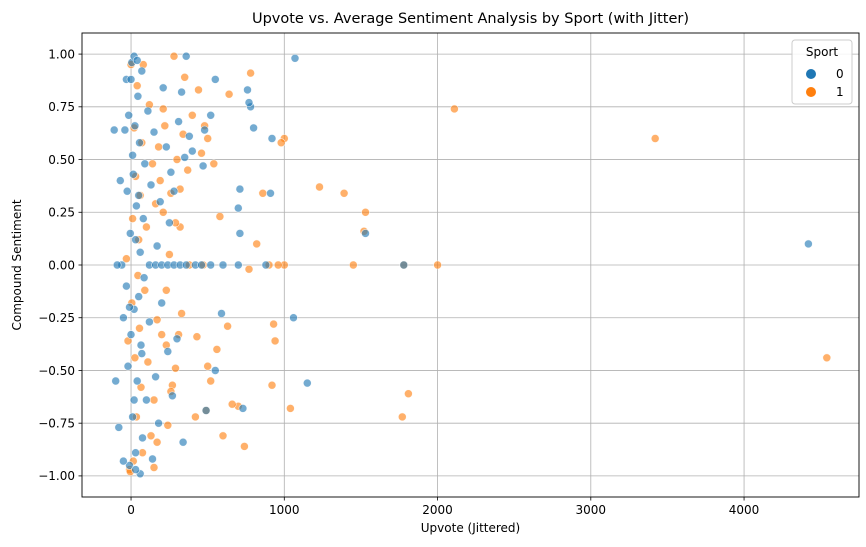 The image size is (866, 547). What do you see at coordinates (284, 510) in the screenshot?
I see `x-tick-label: 1000` at bounding box center [284, 510].